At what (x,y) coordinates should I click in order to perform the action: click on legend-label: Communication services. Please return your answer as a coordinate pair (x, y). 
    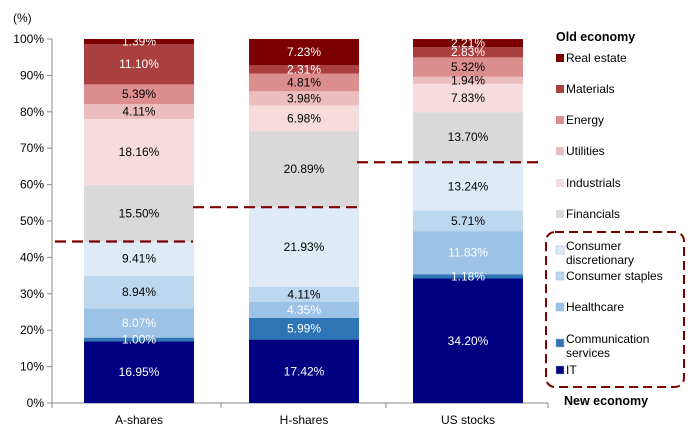
    Looking at the image, I should click on (607, 346).